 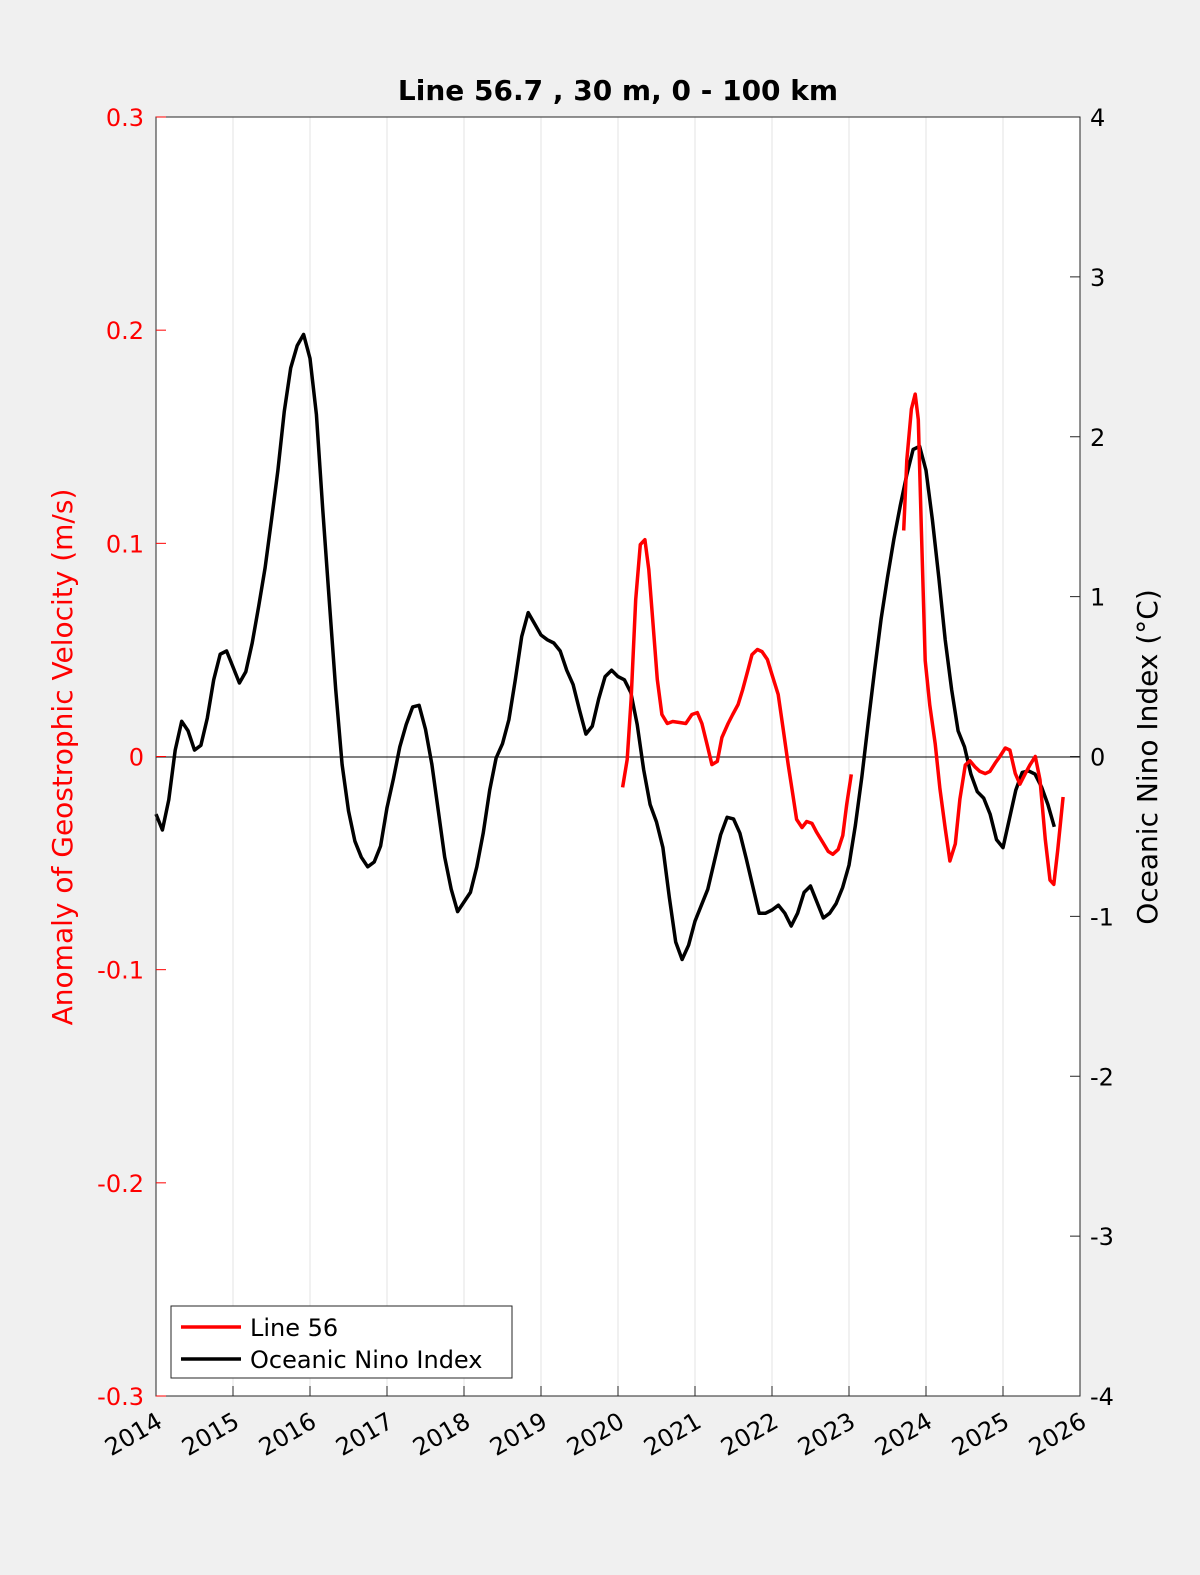 I want to click on x-tick-label: 2020, so click(x=595, y=1434).